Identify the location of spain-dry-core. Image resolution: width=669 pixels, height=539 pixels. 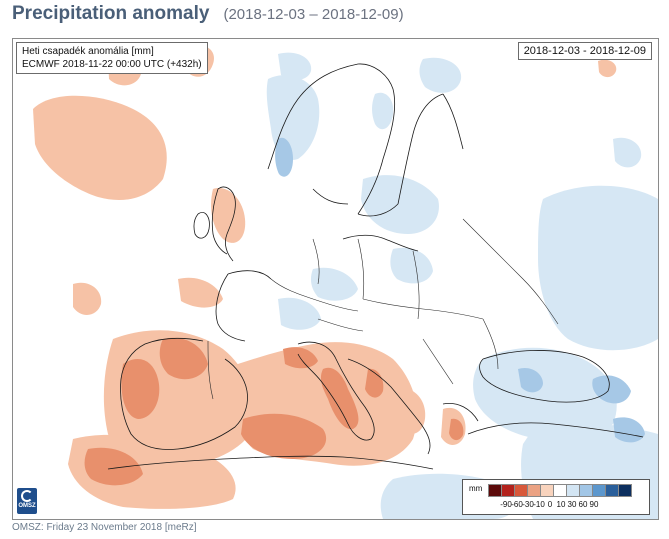
(183, 358).